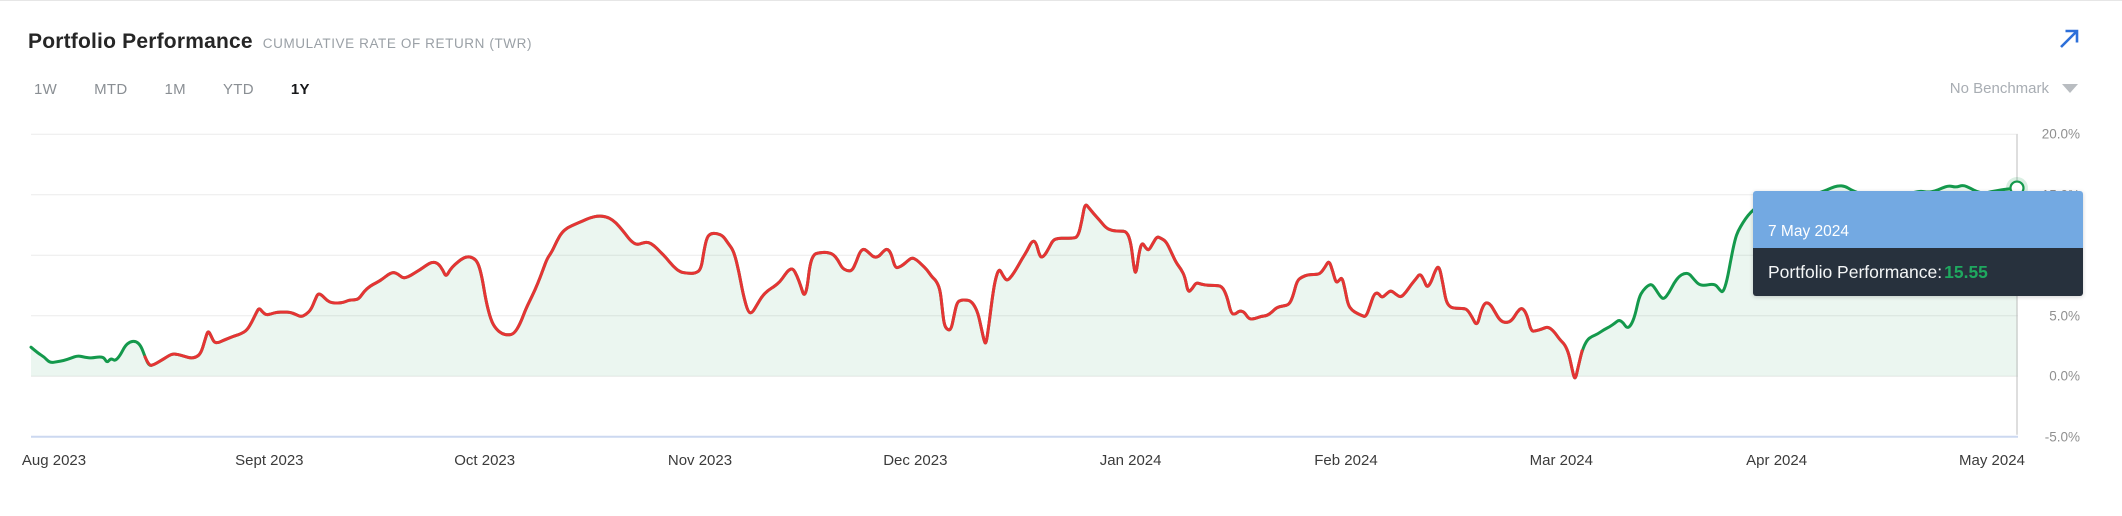 This screenshot has width=2122, height=516. I want to click on page-title: Portfolio Performance, so click(140, 41).